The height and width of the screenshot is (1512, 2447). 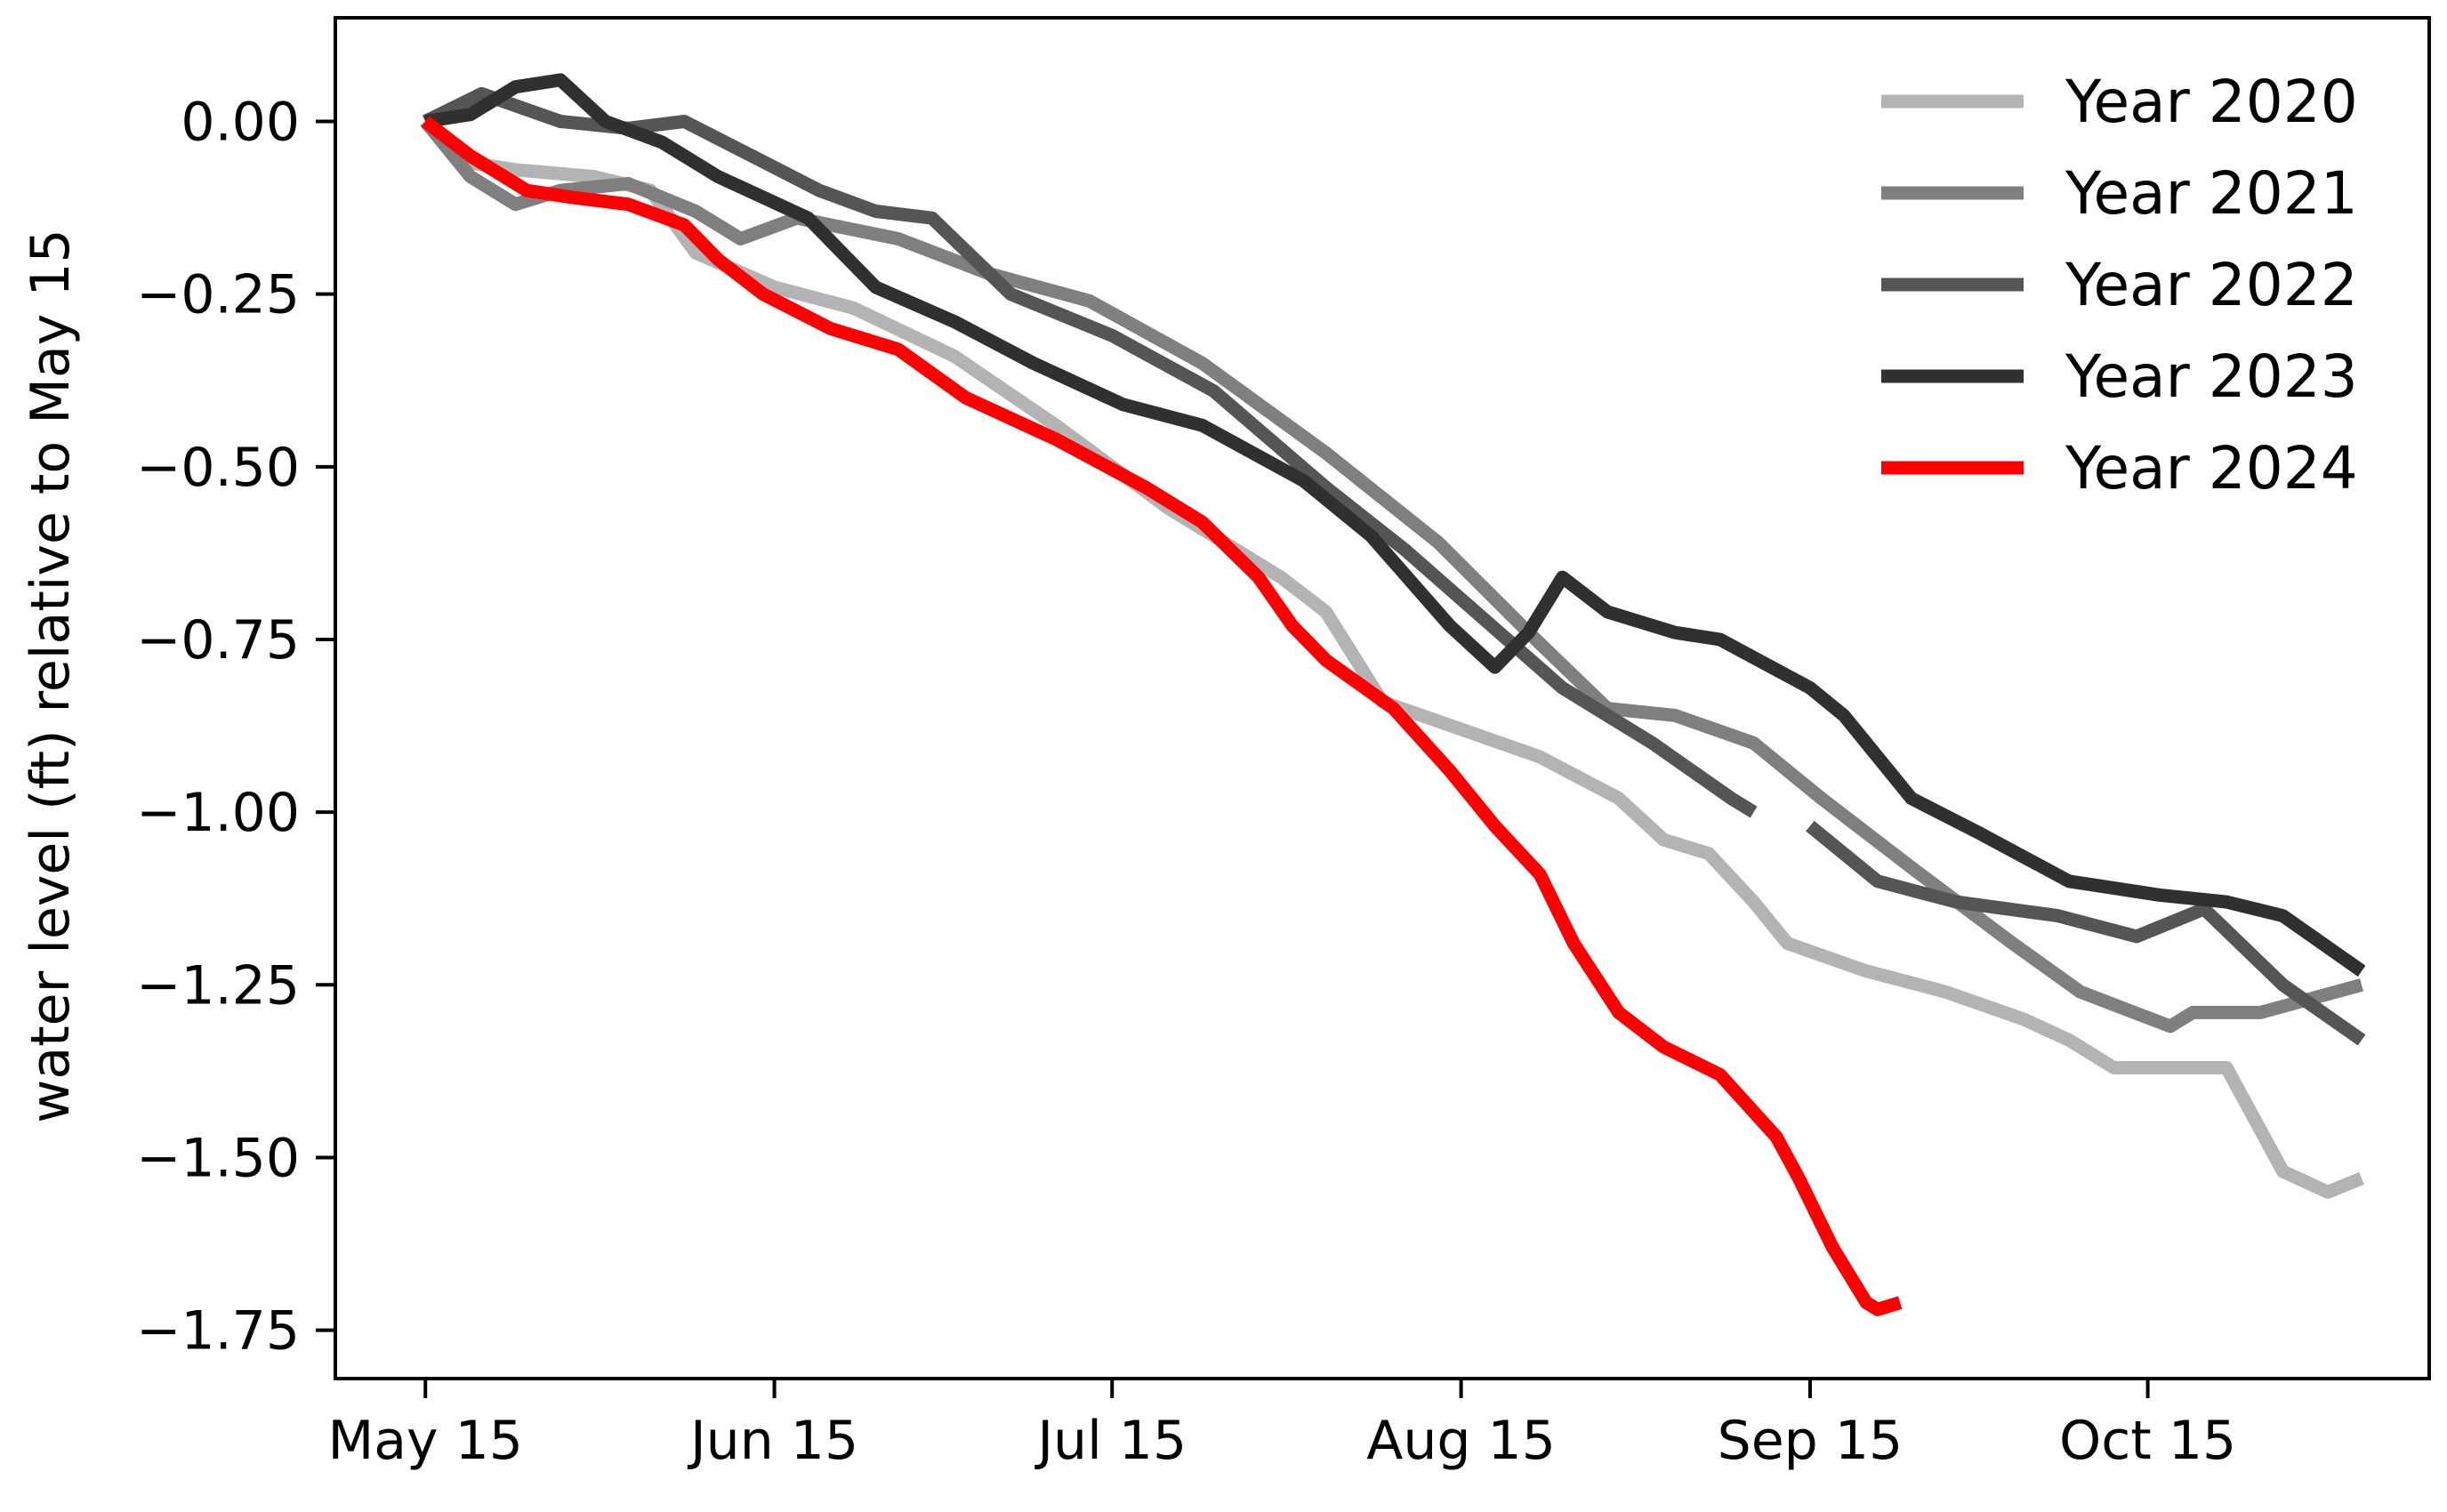 What do you see at coordinates (218, 986) in the screenshot?
I see `y-tick-label: −1.25` at bounding box center [218, 986].